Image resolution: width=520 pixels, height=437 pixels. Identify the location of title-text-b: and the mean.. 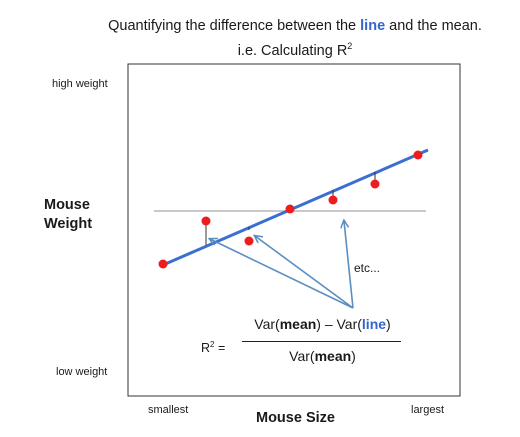
(433, 26).